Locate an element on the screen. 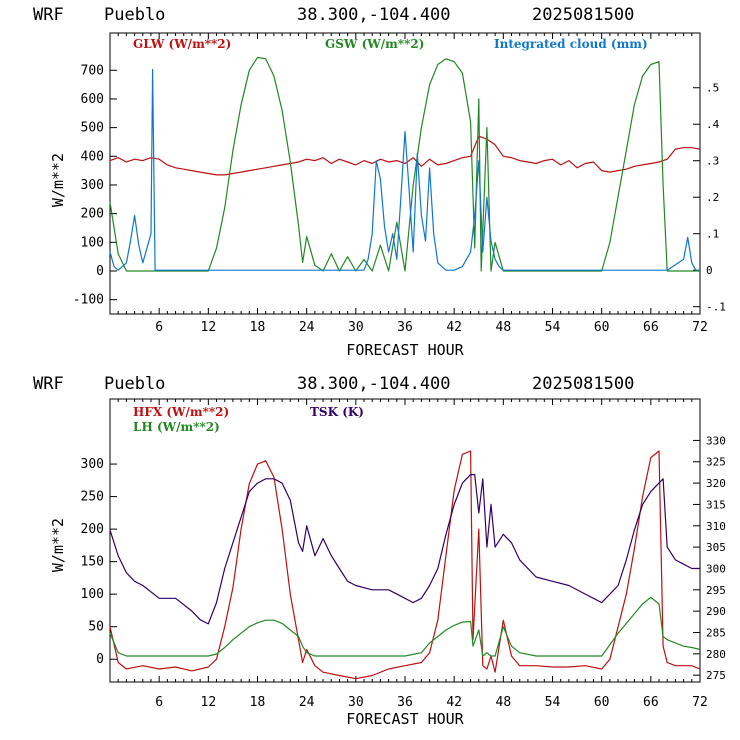 The width and height of the screenshot is (740, 740). p1-x-tick-label: 24 is located at coordinates (307, 327).